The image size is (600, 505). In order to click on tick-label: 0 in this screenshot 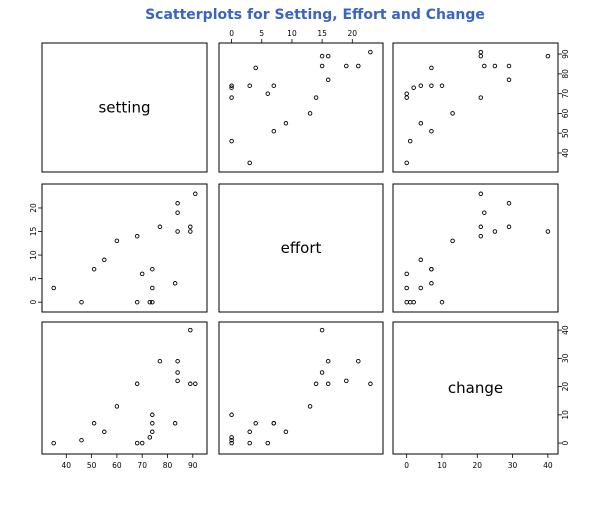, I will do `click(565, 442)`.